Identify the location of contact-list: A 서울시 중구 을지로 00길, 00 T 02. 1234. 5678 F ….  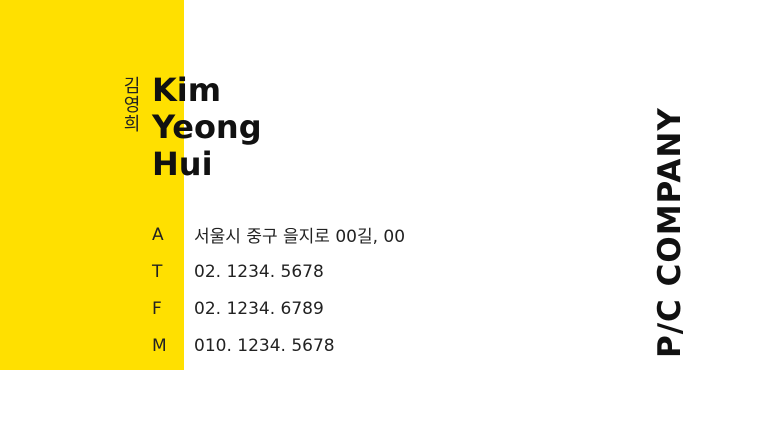
(317, 290).